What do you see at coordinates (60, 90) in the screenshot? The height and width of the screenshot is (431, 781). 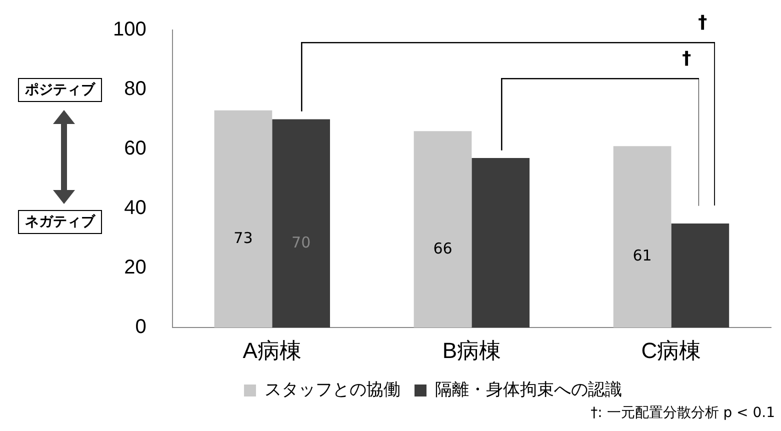 I see `text: ポジティブ` at bounding box center [60, 90].